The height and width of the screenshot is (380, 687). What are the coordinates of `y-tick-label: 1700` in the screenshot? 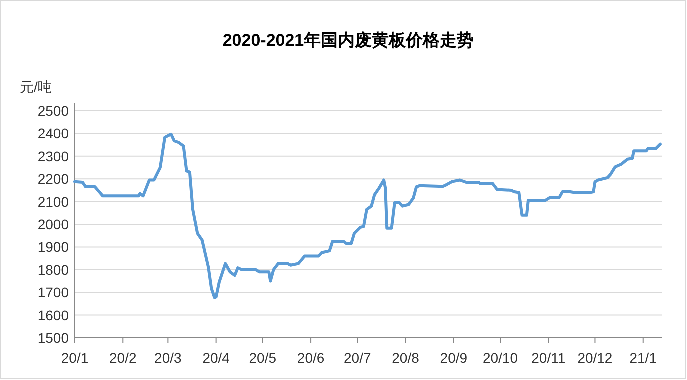 It's located at (54, 292).